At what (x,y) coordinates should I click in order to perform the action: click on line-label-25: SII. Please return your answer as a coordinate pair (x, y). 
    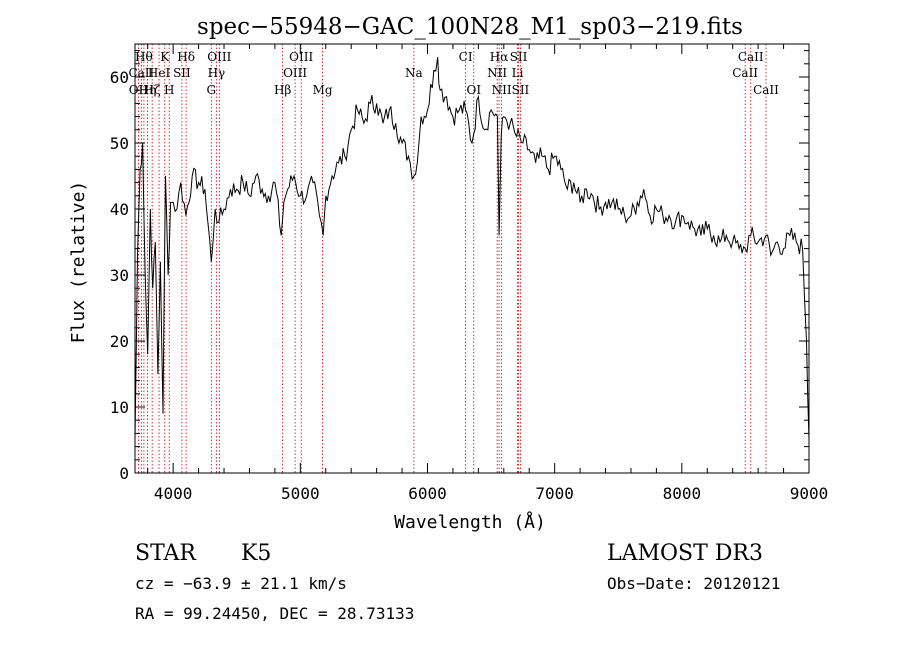
    Looking at the image, I should click on (521, 90).